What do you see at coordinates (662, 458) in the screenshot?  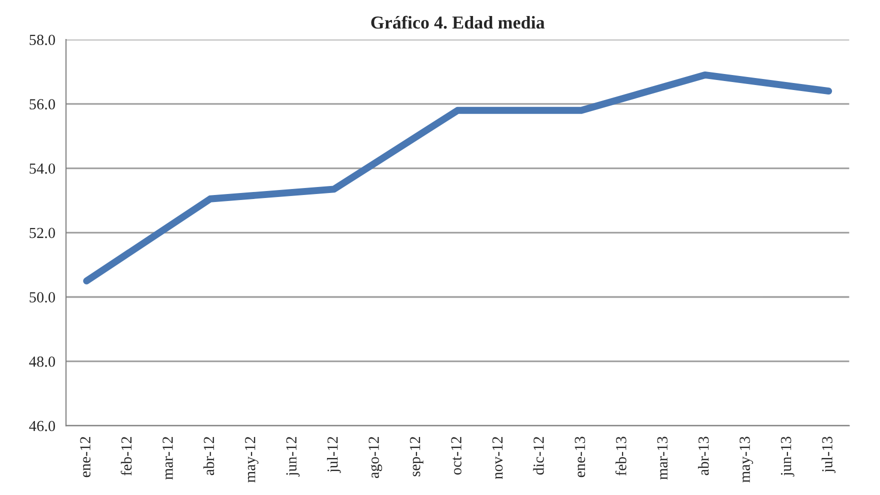 I see `x-tick-label: mar-13` at bounding box center [662, 458].